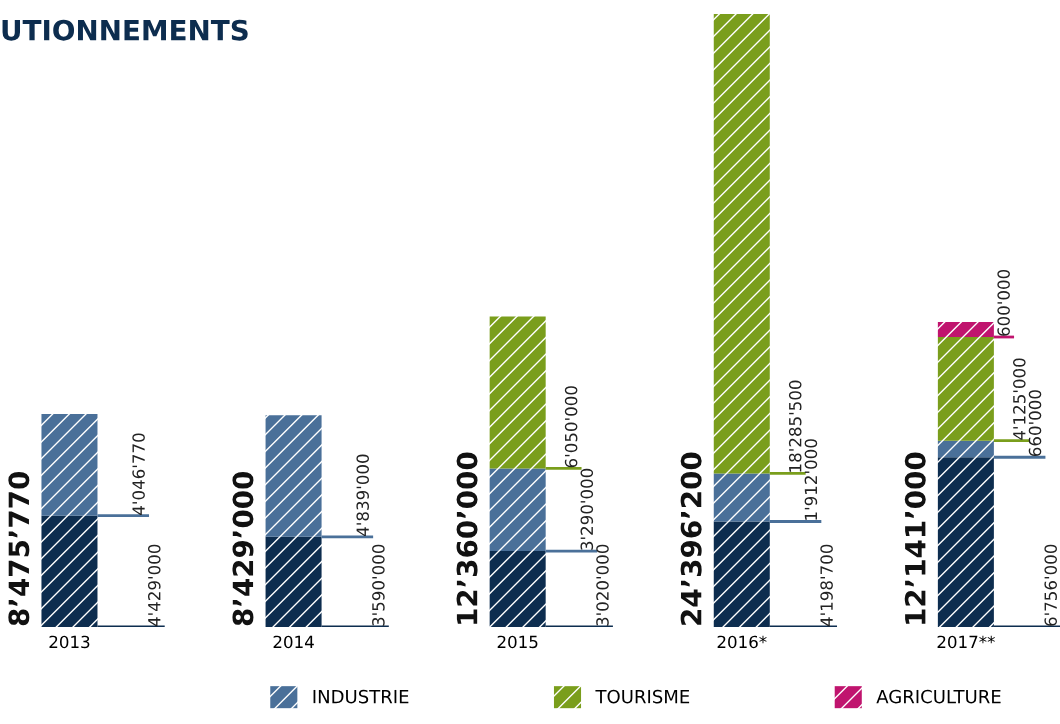 The image size is (1060, 724). I want to click on legend-label: TOURISME, so click(642, 696).